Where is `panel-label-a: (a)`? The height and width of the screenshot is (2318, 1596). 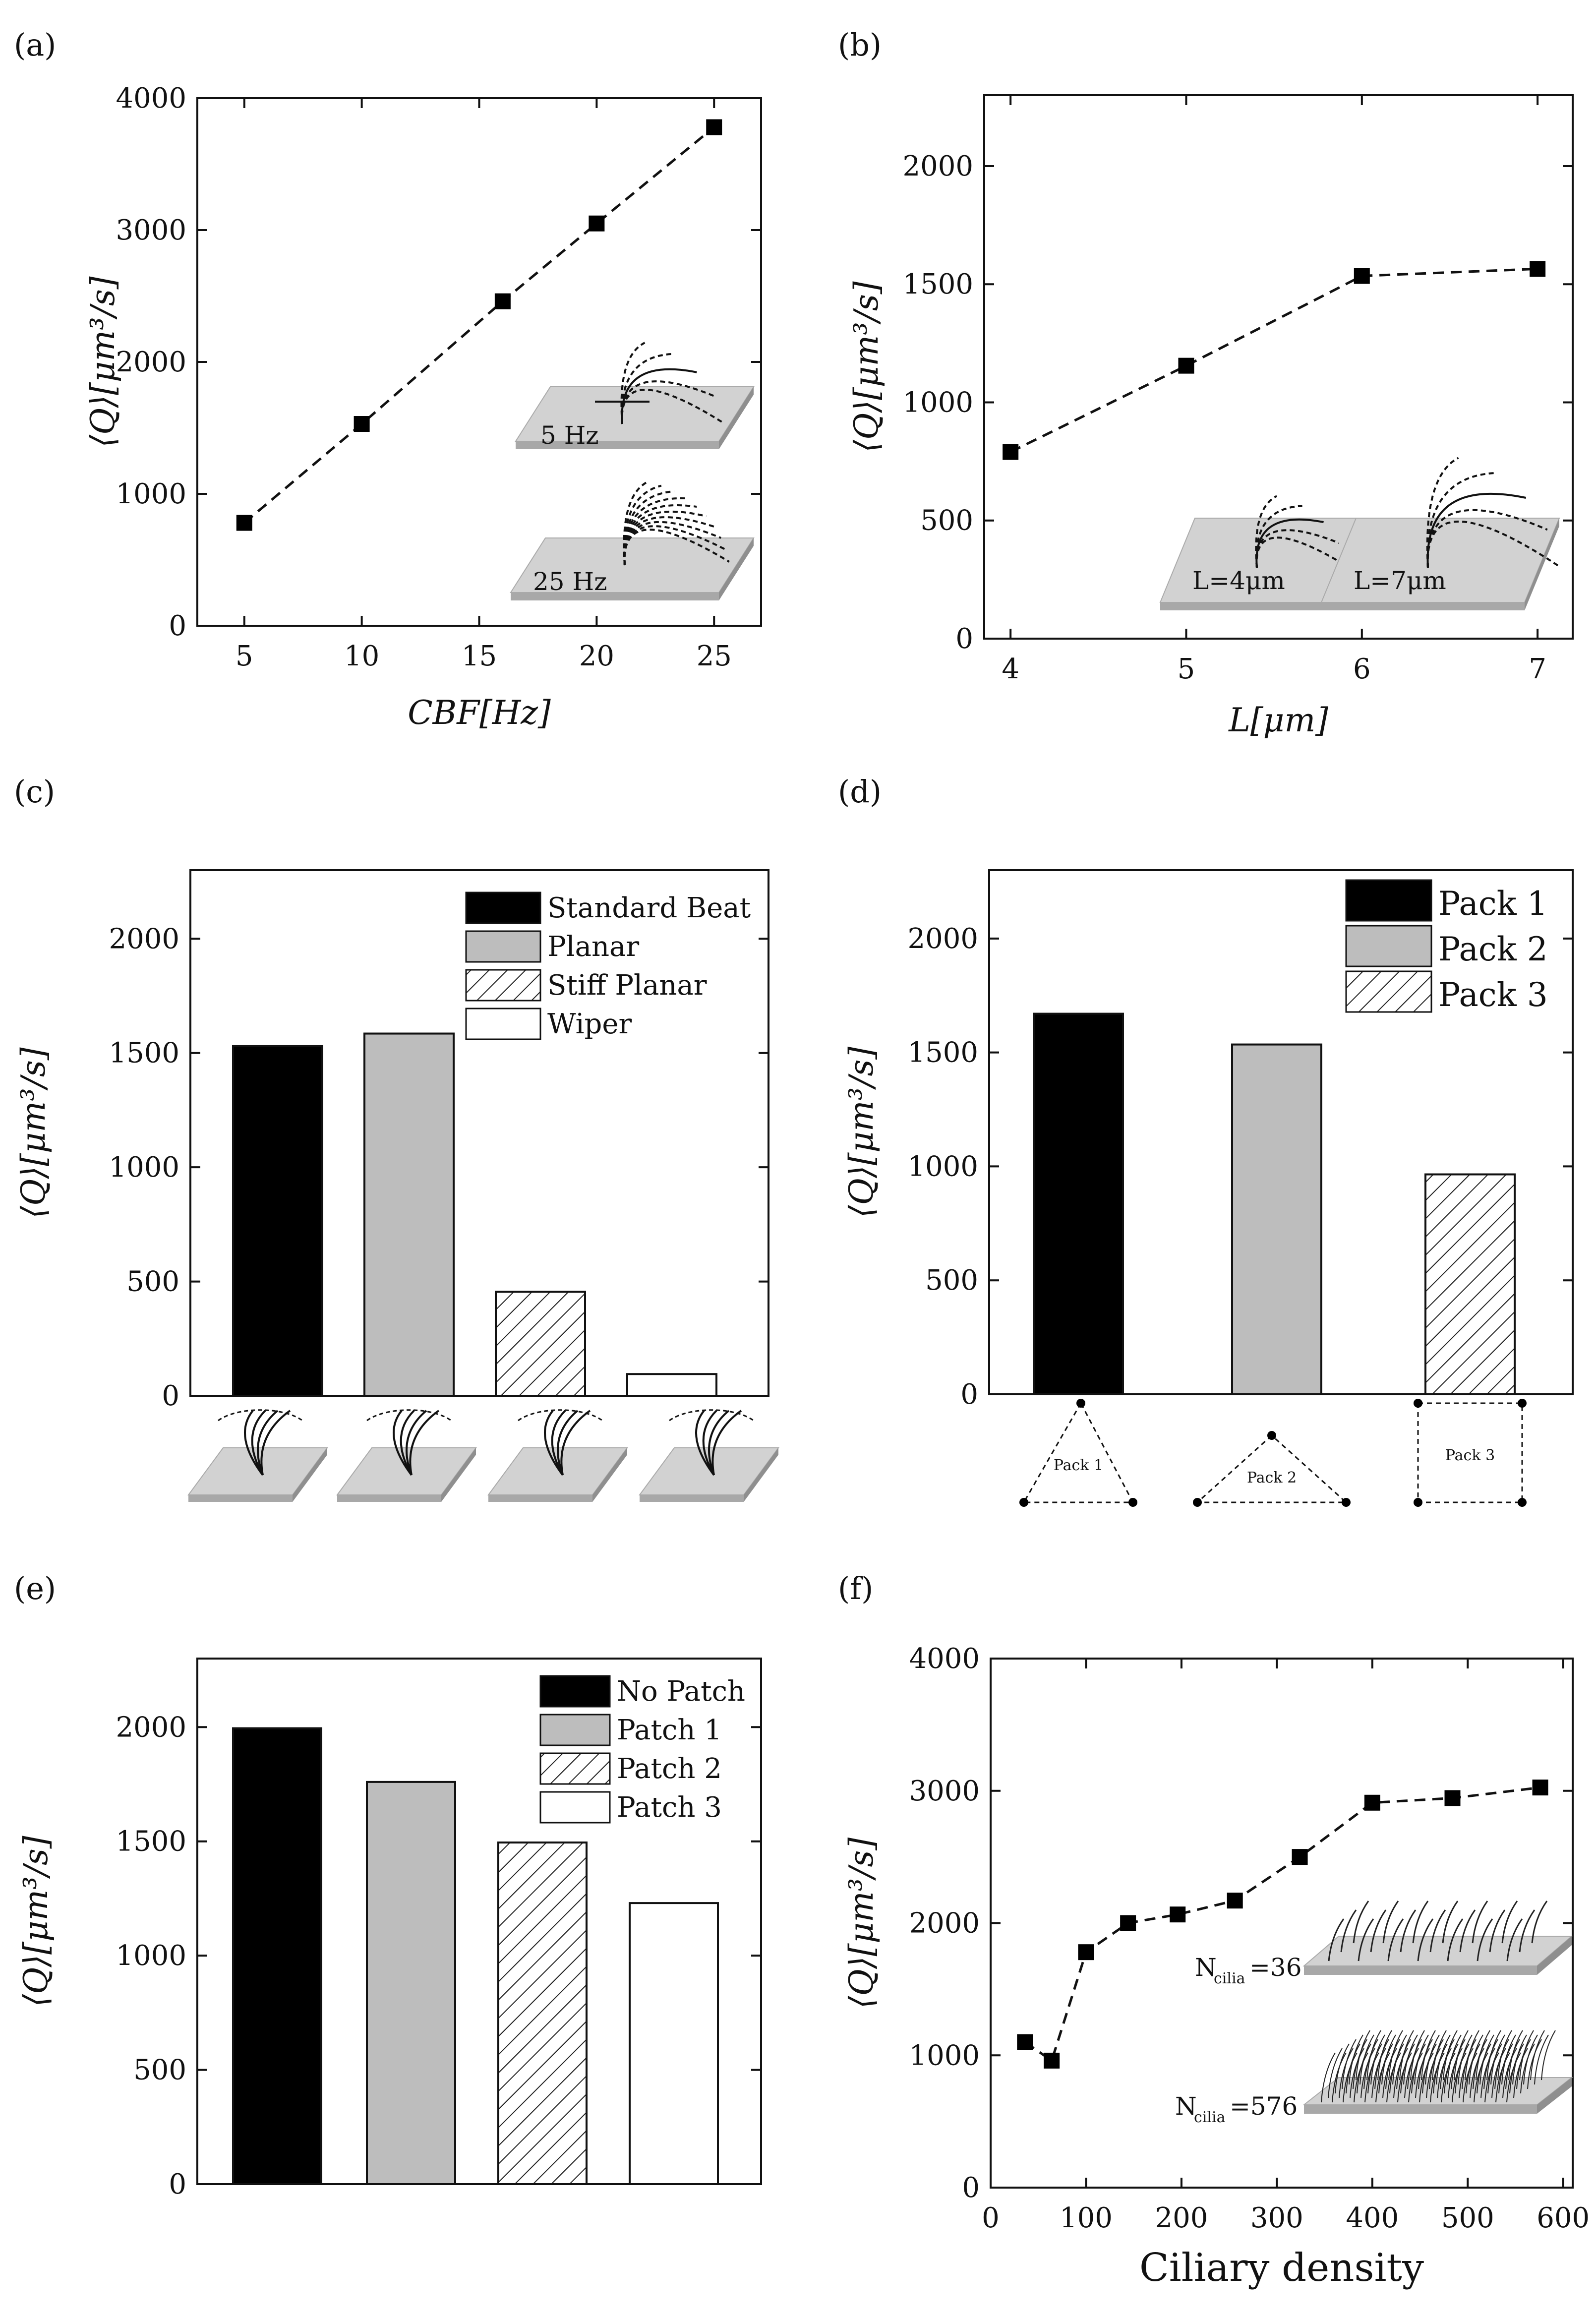 panel-label-a: (a) is located at coordinates (35, 45).